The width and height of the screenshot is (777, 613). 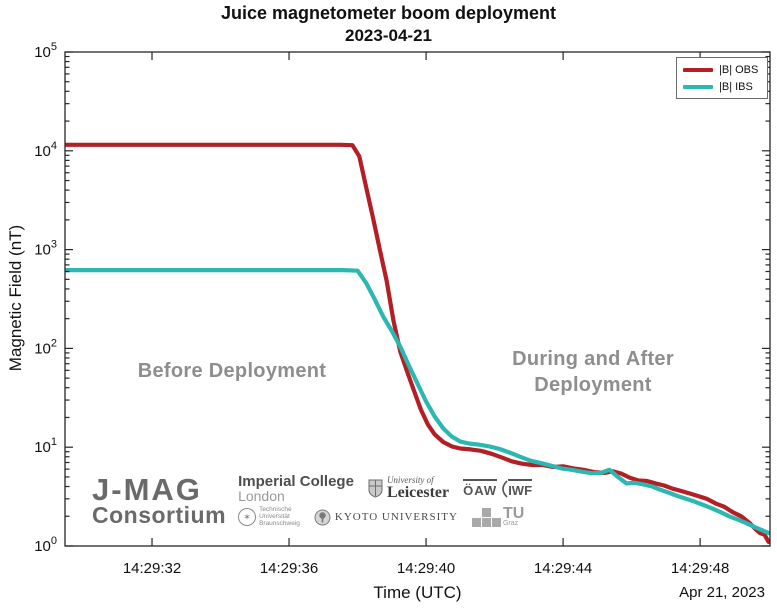 What do you see at coordinates (45, 545) in the screenshot?
I see `svg-text: 10⁰` at bounding box center [45, 545].